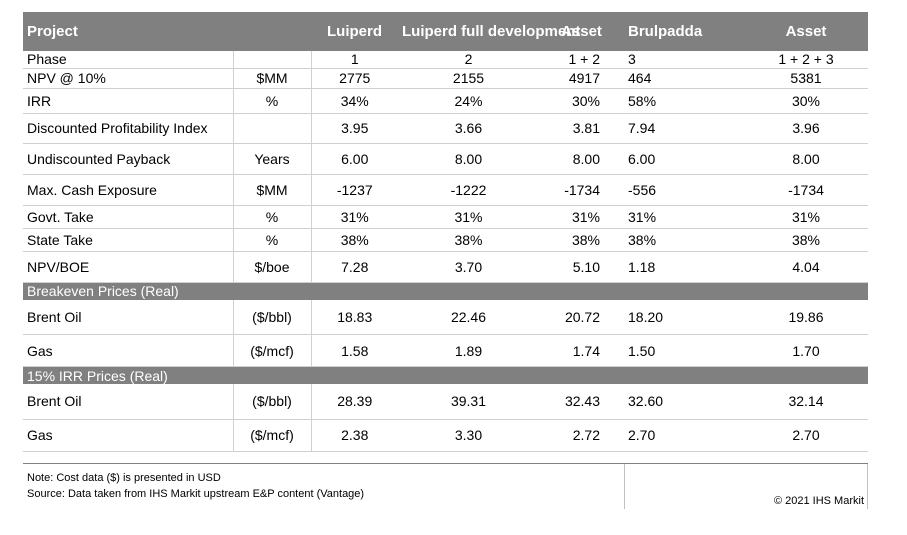 The width and height of the screenshot is (907, 535). What do you see at coordinates (818, 501) in the screenshot?
I see `copyright: © 2021 IHS Markit` at bounding box center [818, 501].